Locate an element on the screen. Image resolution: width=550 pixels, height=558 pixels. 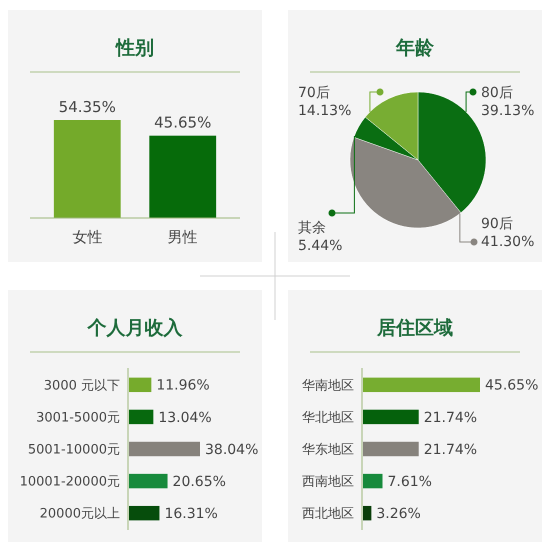
data-label: 39.13% is located at coordinates (507, 111).